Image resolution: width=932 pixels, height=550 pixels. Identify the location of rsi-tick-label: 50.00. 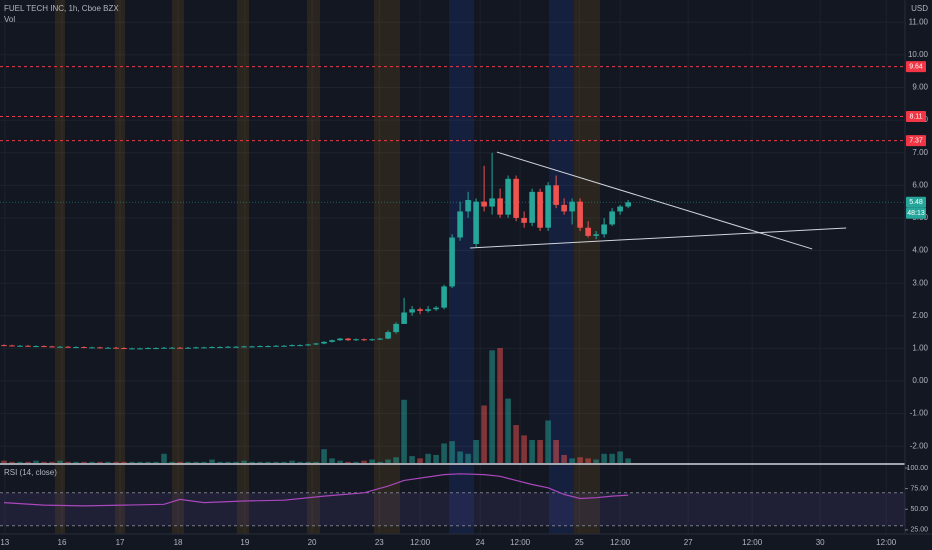
(919, 509).